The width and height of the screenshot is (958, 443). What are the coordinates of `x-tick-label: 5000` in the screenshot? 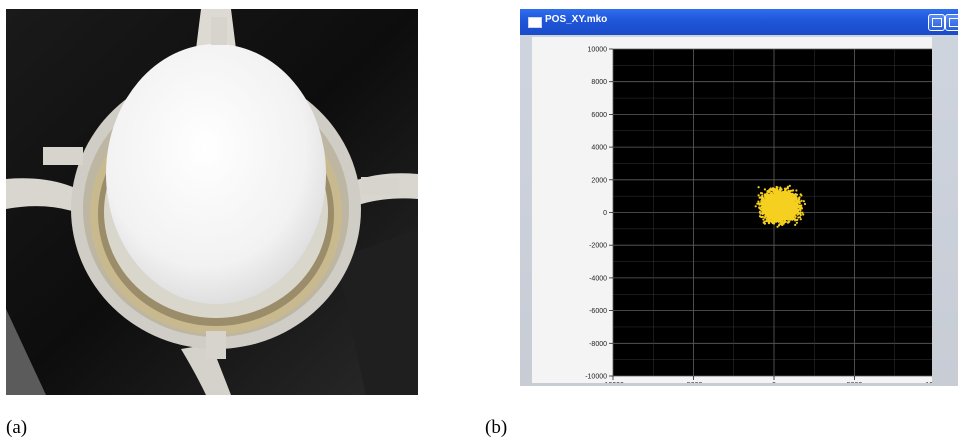 It's located at (855, 382).